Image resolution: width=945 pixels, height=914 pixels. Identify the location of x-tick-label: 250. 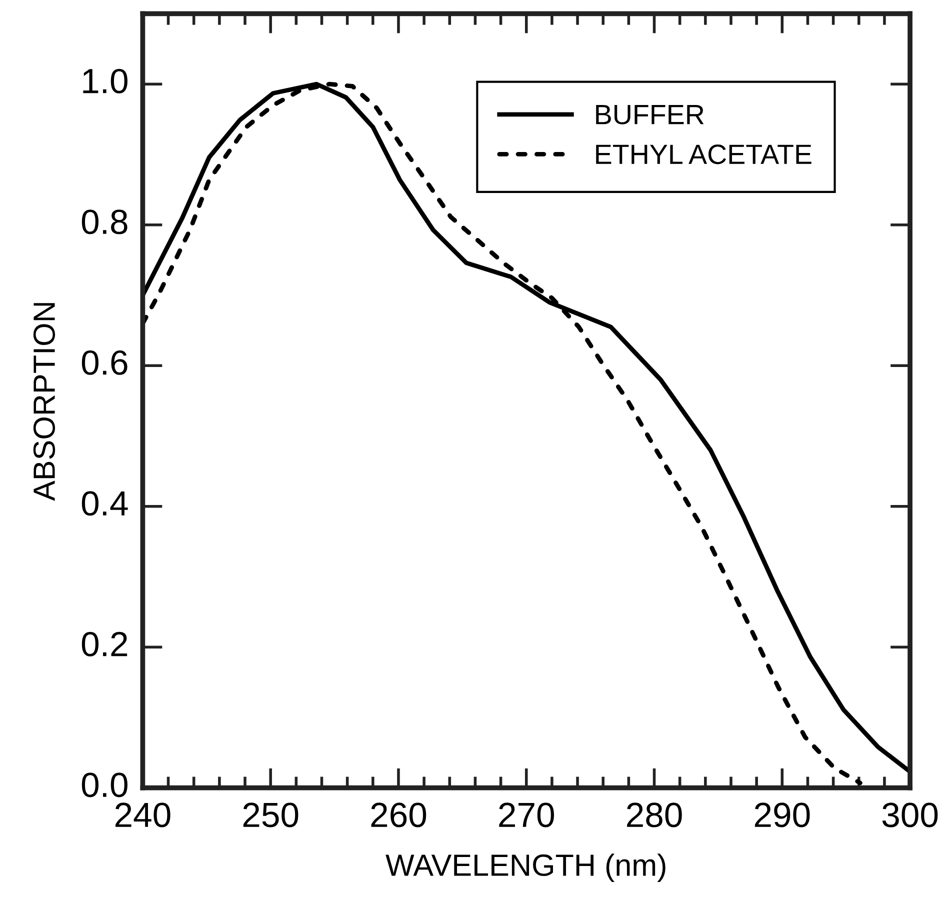
(270, 815).